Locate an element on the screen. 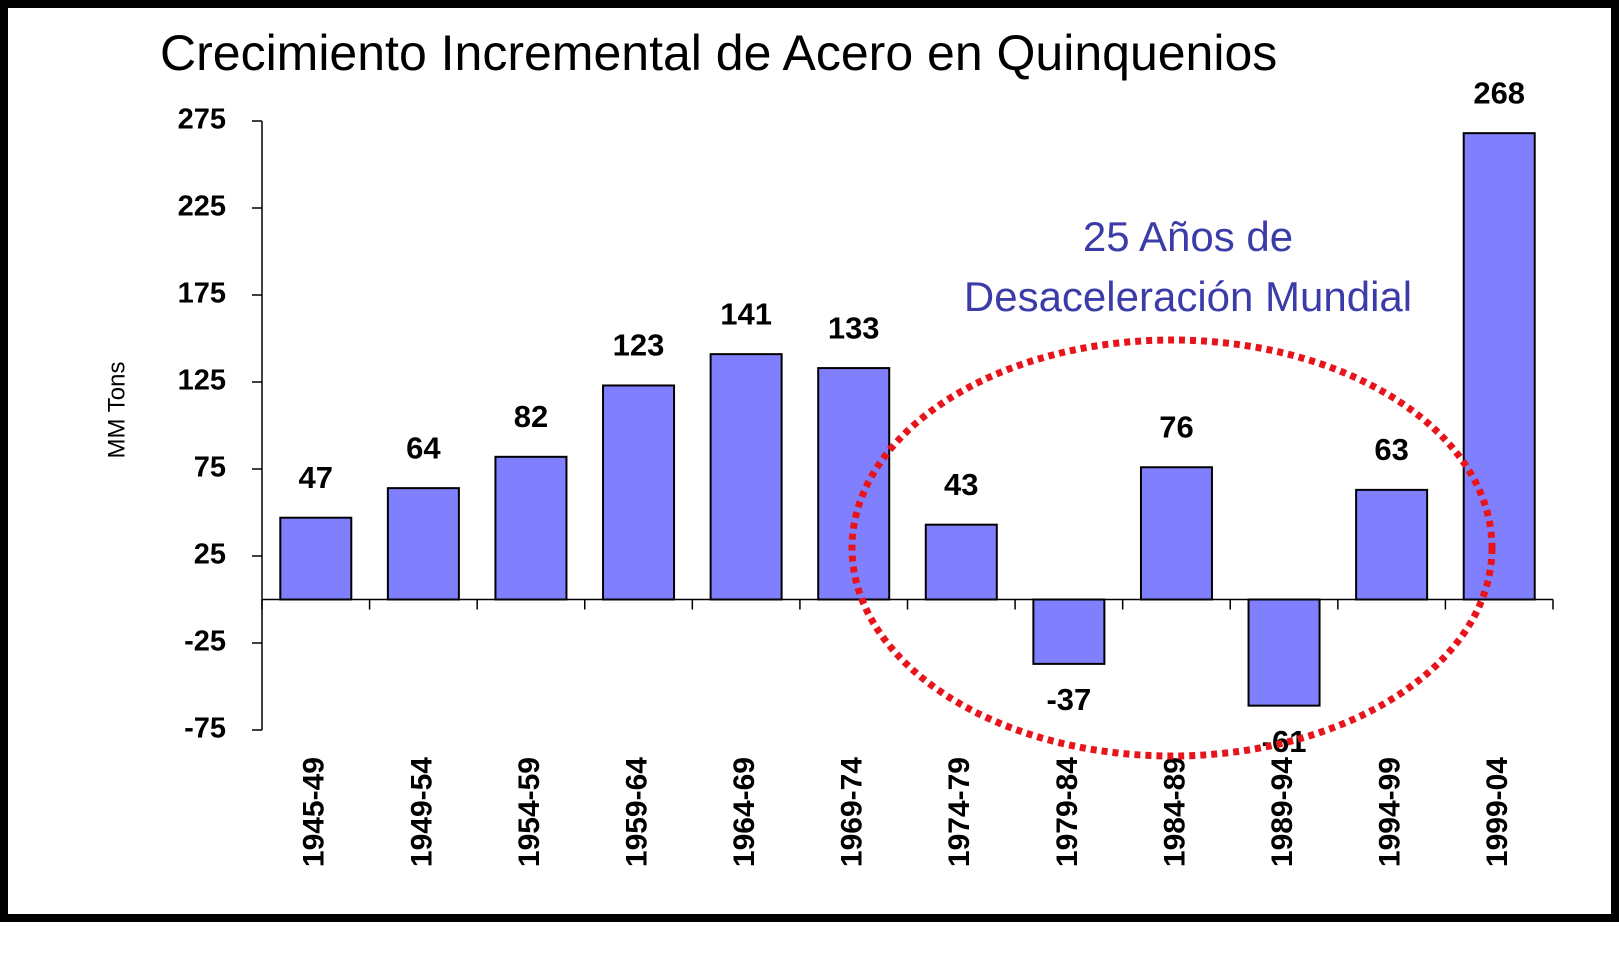 The width and height of the screenshot is (1619, 955). x-tick-label: 1974-79 is located at coordinates (959, 812).